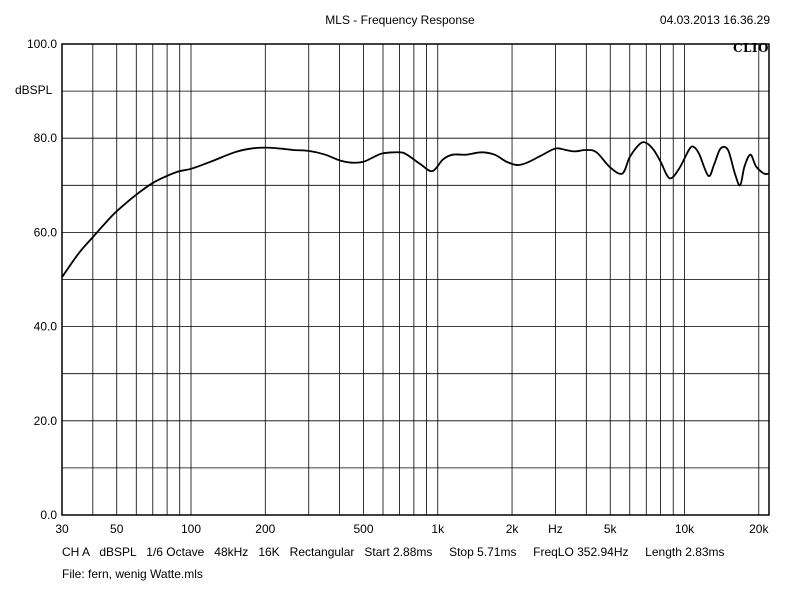 The width and height of the screenshot is (800, 600). Describe the element at coordinates (265, 529) in the screenshot. I see `x-tick-label: 200` at that location.